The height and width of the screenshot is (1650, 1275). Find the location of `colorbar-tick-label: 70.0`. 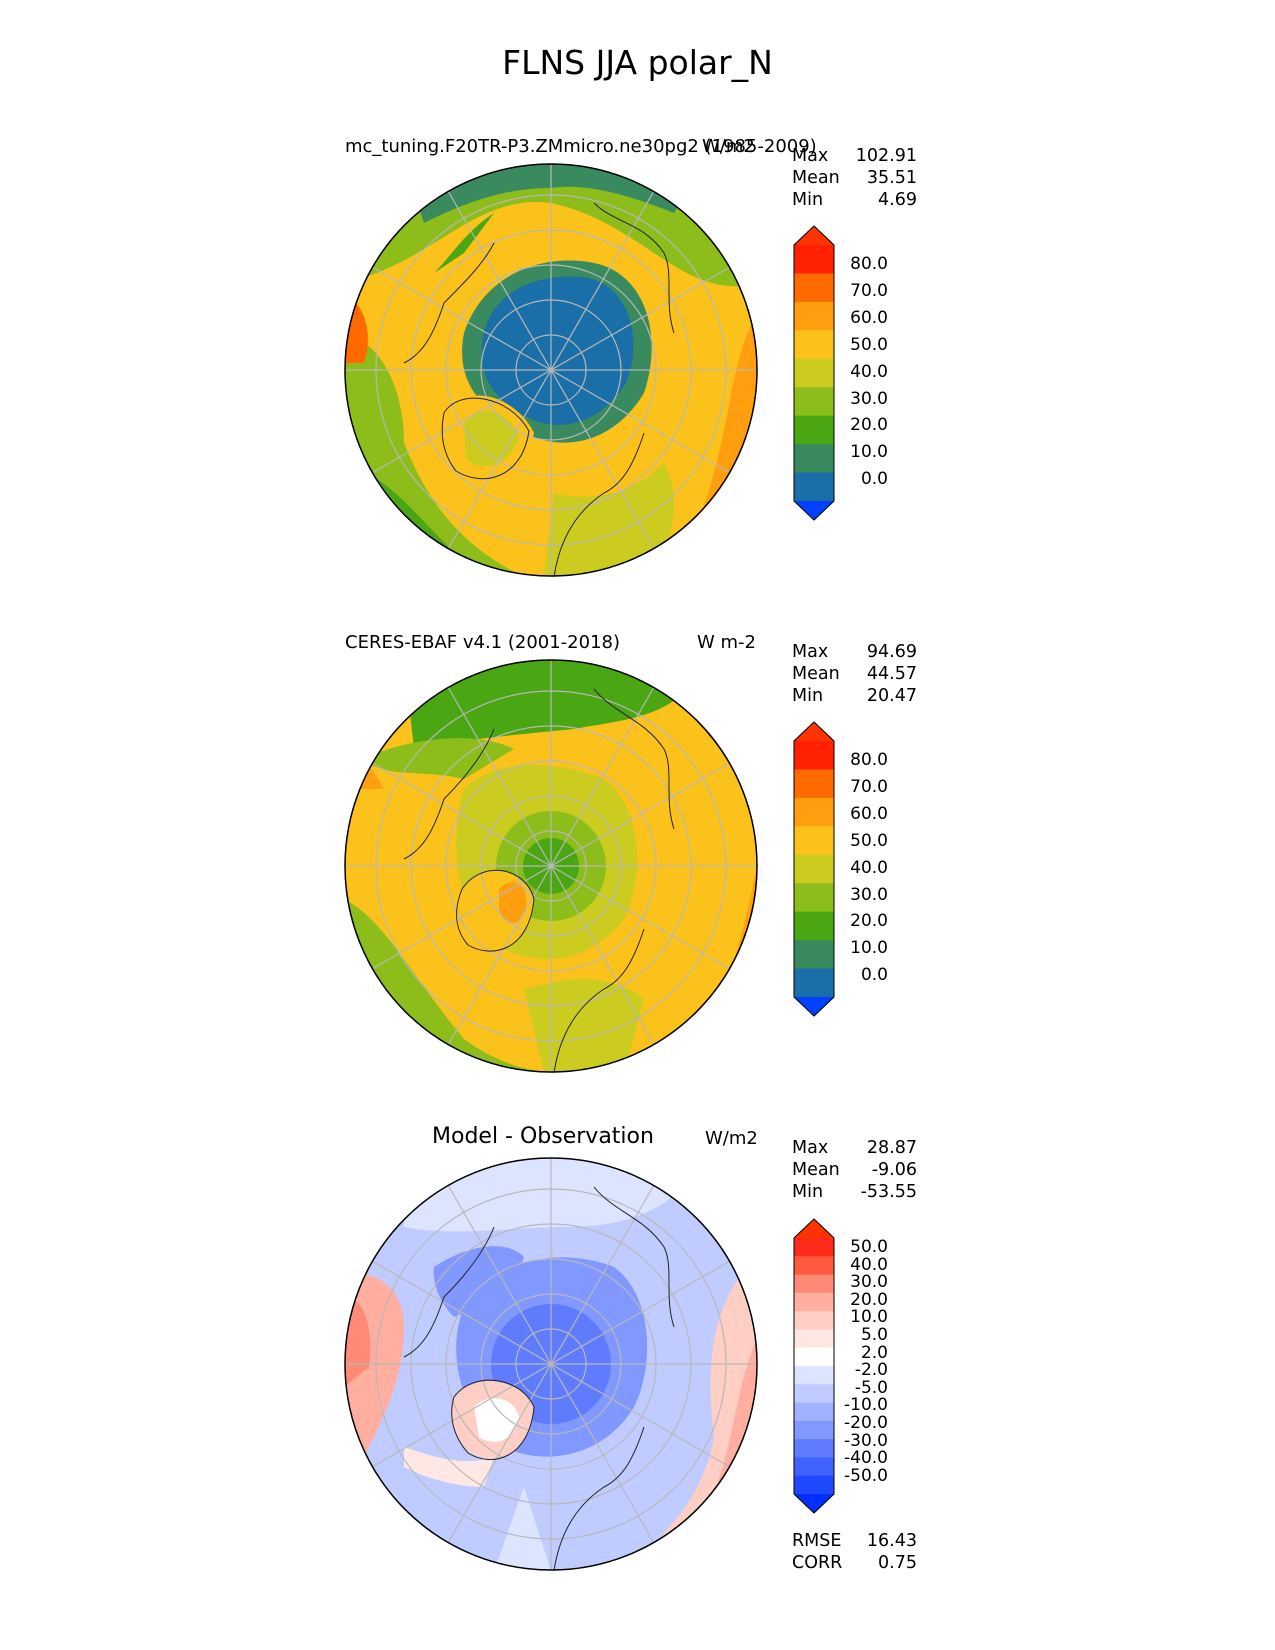

colorbar-tick-label: 70.0 is located at coordinates (869, 290).